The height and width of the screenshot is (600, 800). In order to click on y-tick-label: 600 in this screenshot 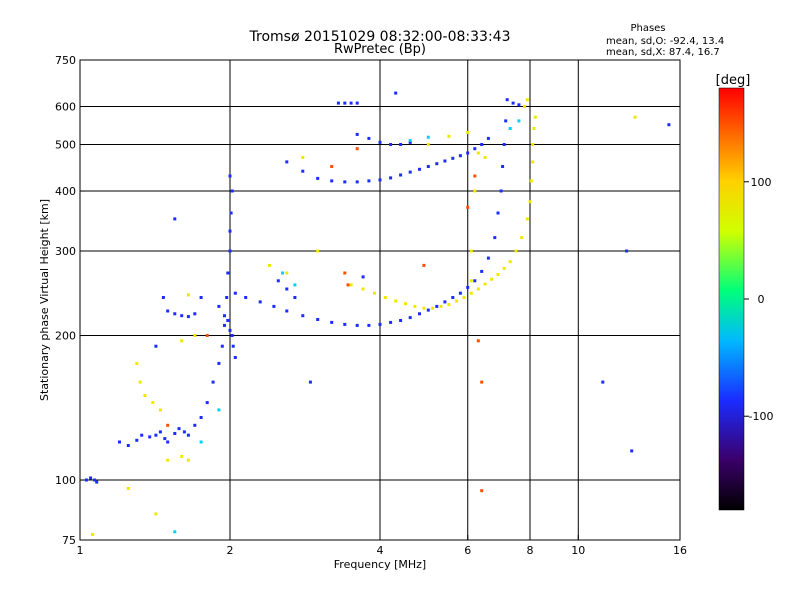, I will do `click(65, 107)`.